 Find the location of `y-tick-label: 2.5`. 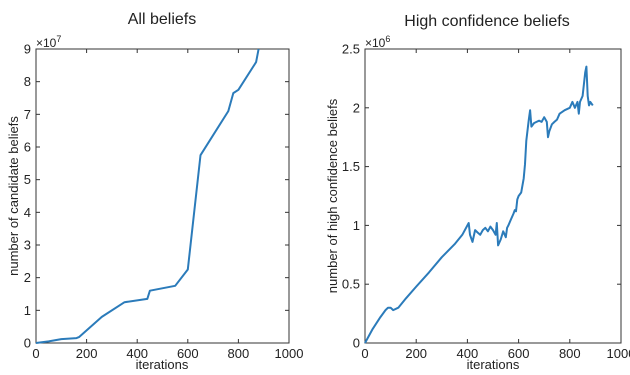

y-tick-label: 2.5 is located at coordinates (351, 49).